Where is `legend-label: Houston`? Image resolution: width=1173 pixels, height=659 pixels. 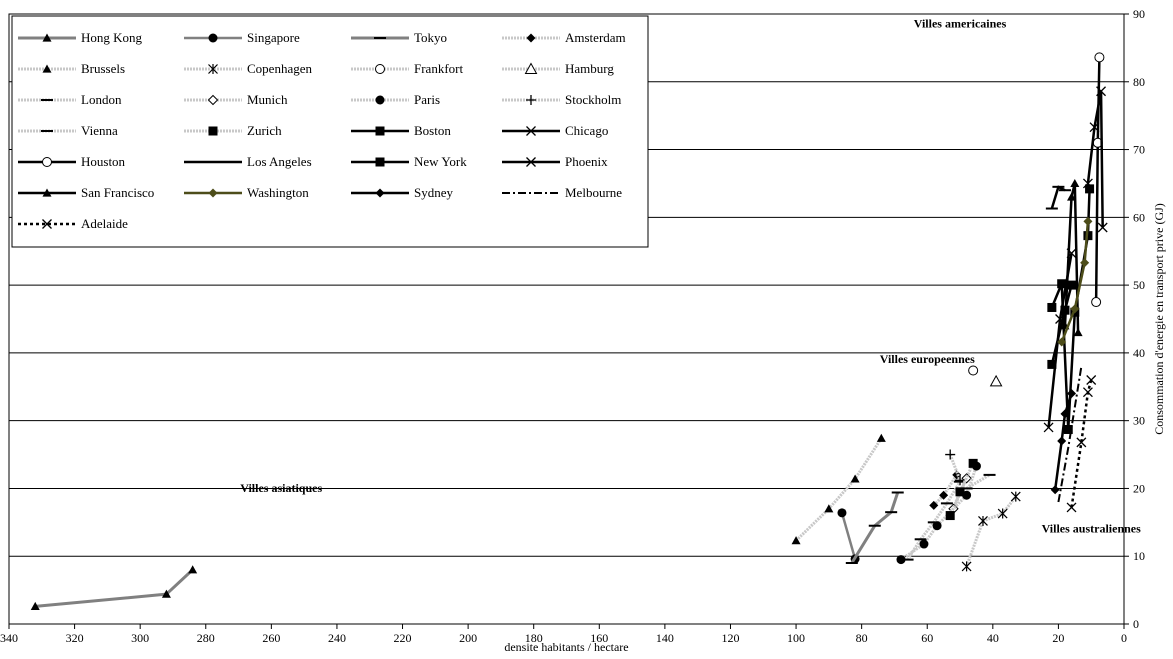 legend-label: Houston is located at coordinates (103, 161).